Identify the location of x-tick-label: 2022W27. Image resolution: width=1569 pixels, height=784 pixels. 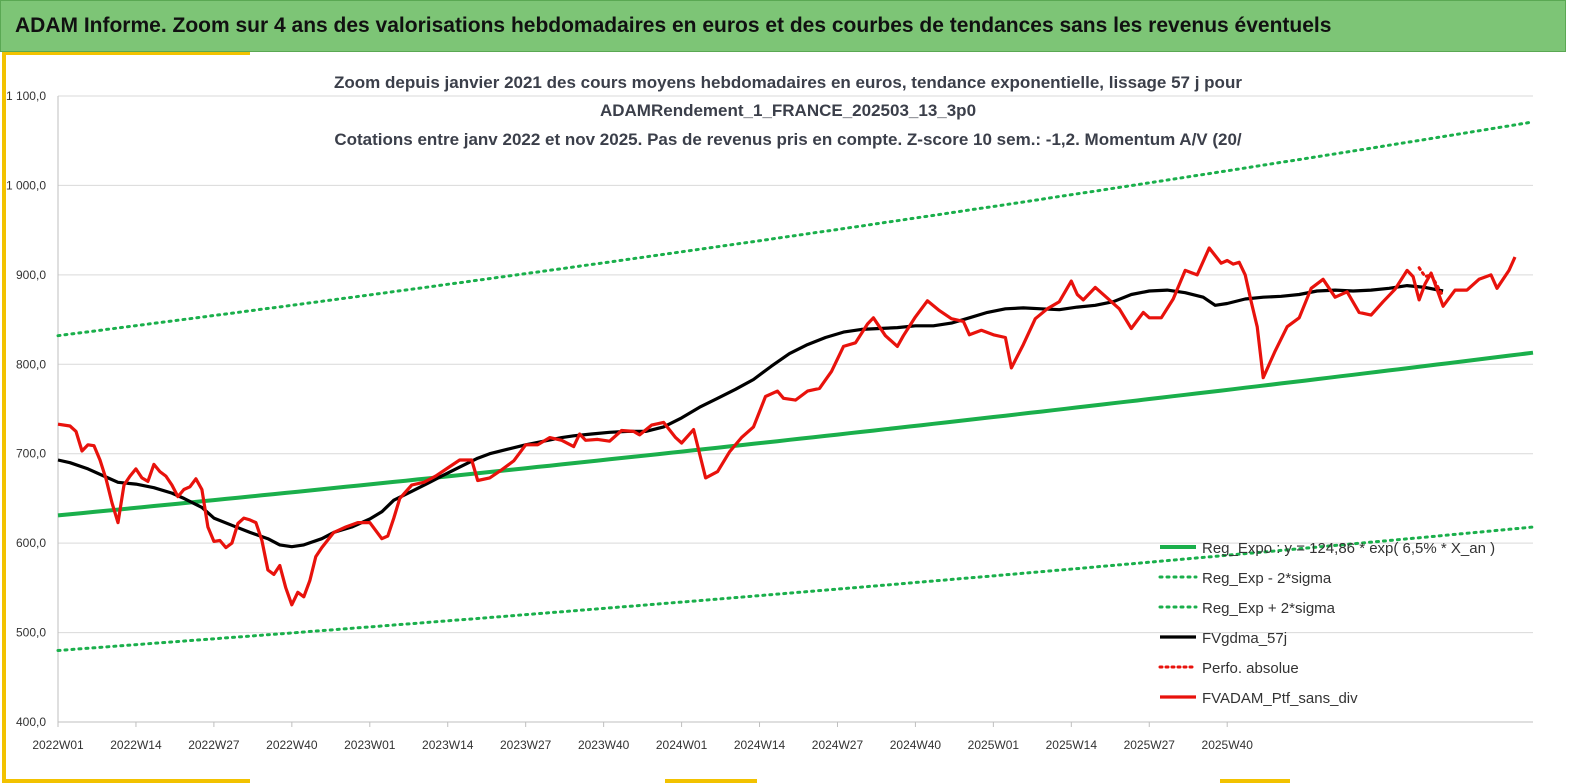
(214, 745).